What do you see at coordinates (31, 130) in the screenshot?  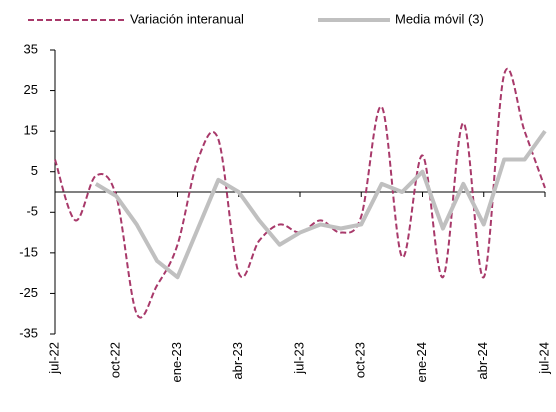 I see `y-tick-label: 15` at bounding box center [31, 130].